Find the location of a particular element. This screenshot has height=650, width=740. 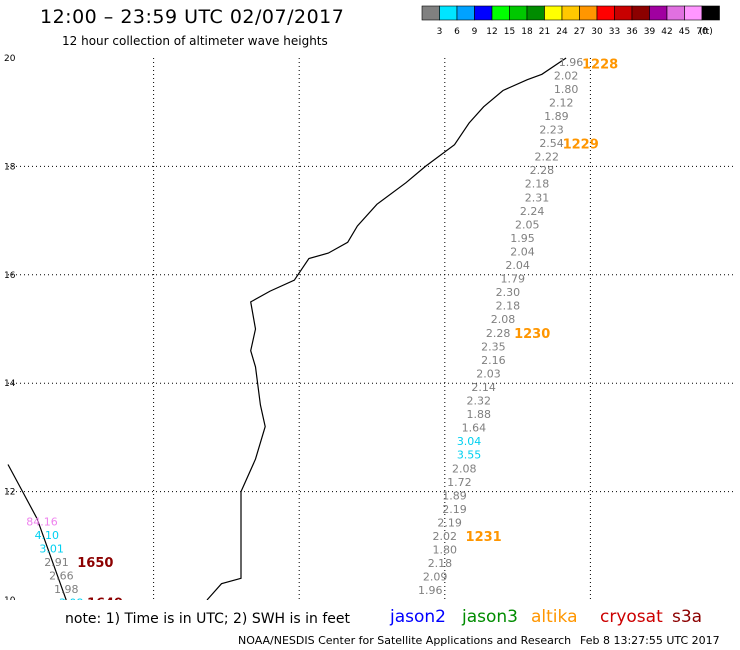

colorbar-label: 3 is located at coordinates (440, 32).